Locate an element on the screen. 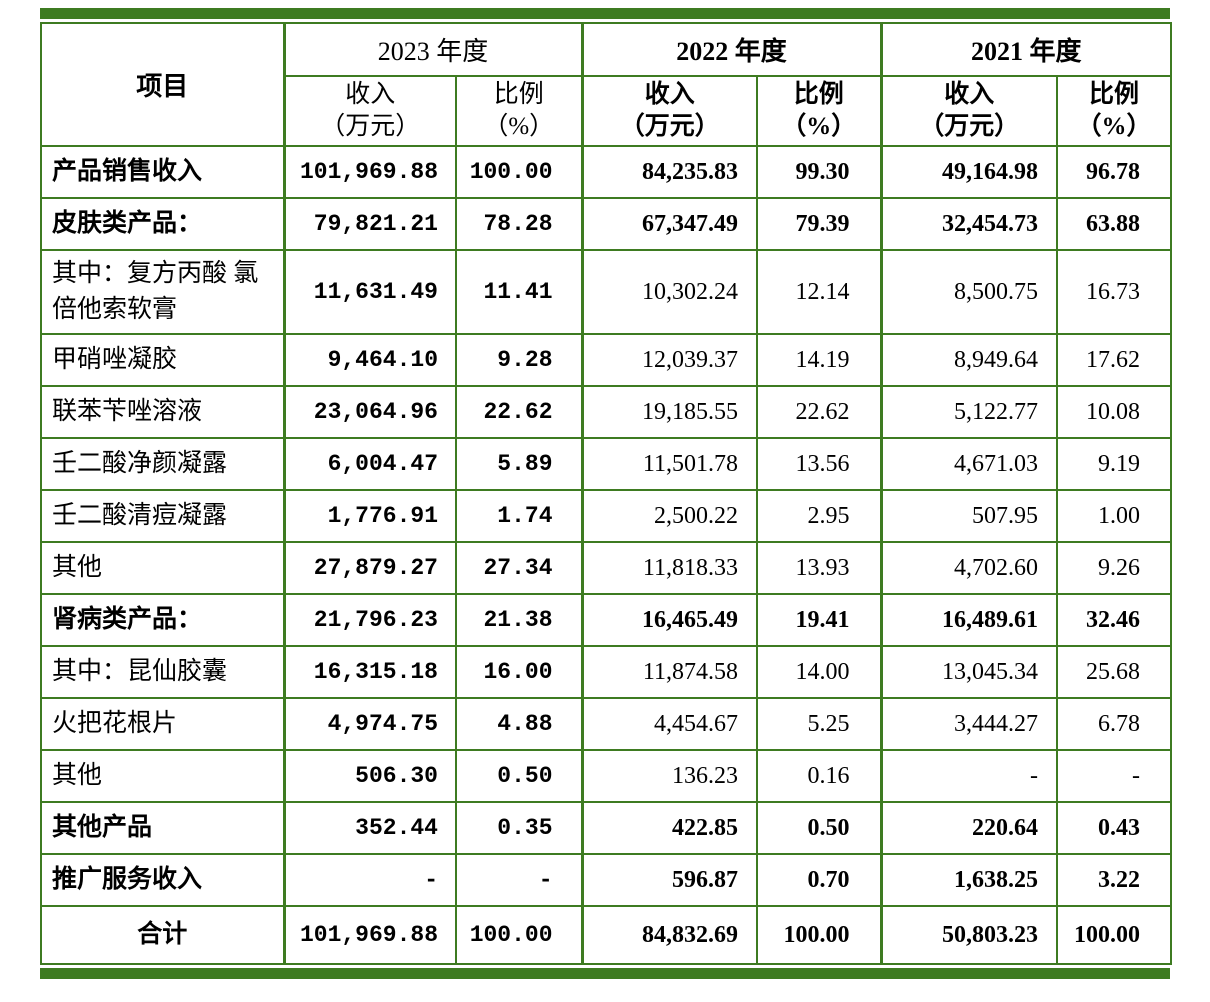 This screenshot has width=1210, height=1002. cell-2023-income: 23,064.96 is located at coordinates (369, 412).